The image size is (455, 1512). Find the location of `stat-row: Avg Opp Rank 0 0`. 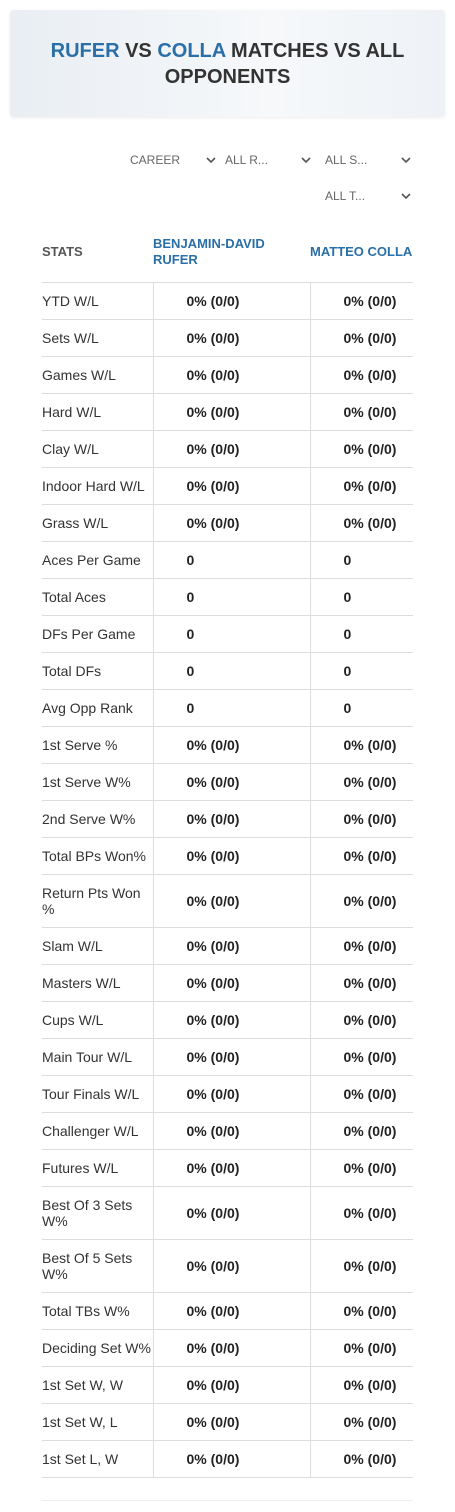

stat-row: Avg Opp Rank 0 0 is located at coordinates (227, 708).